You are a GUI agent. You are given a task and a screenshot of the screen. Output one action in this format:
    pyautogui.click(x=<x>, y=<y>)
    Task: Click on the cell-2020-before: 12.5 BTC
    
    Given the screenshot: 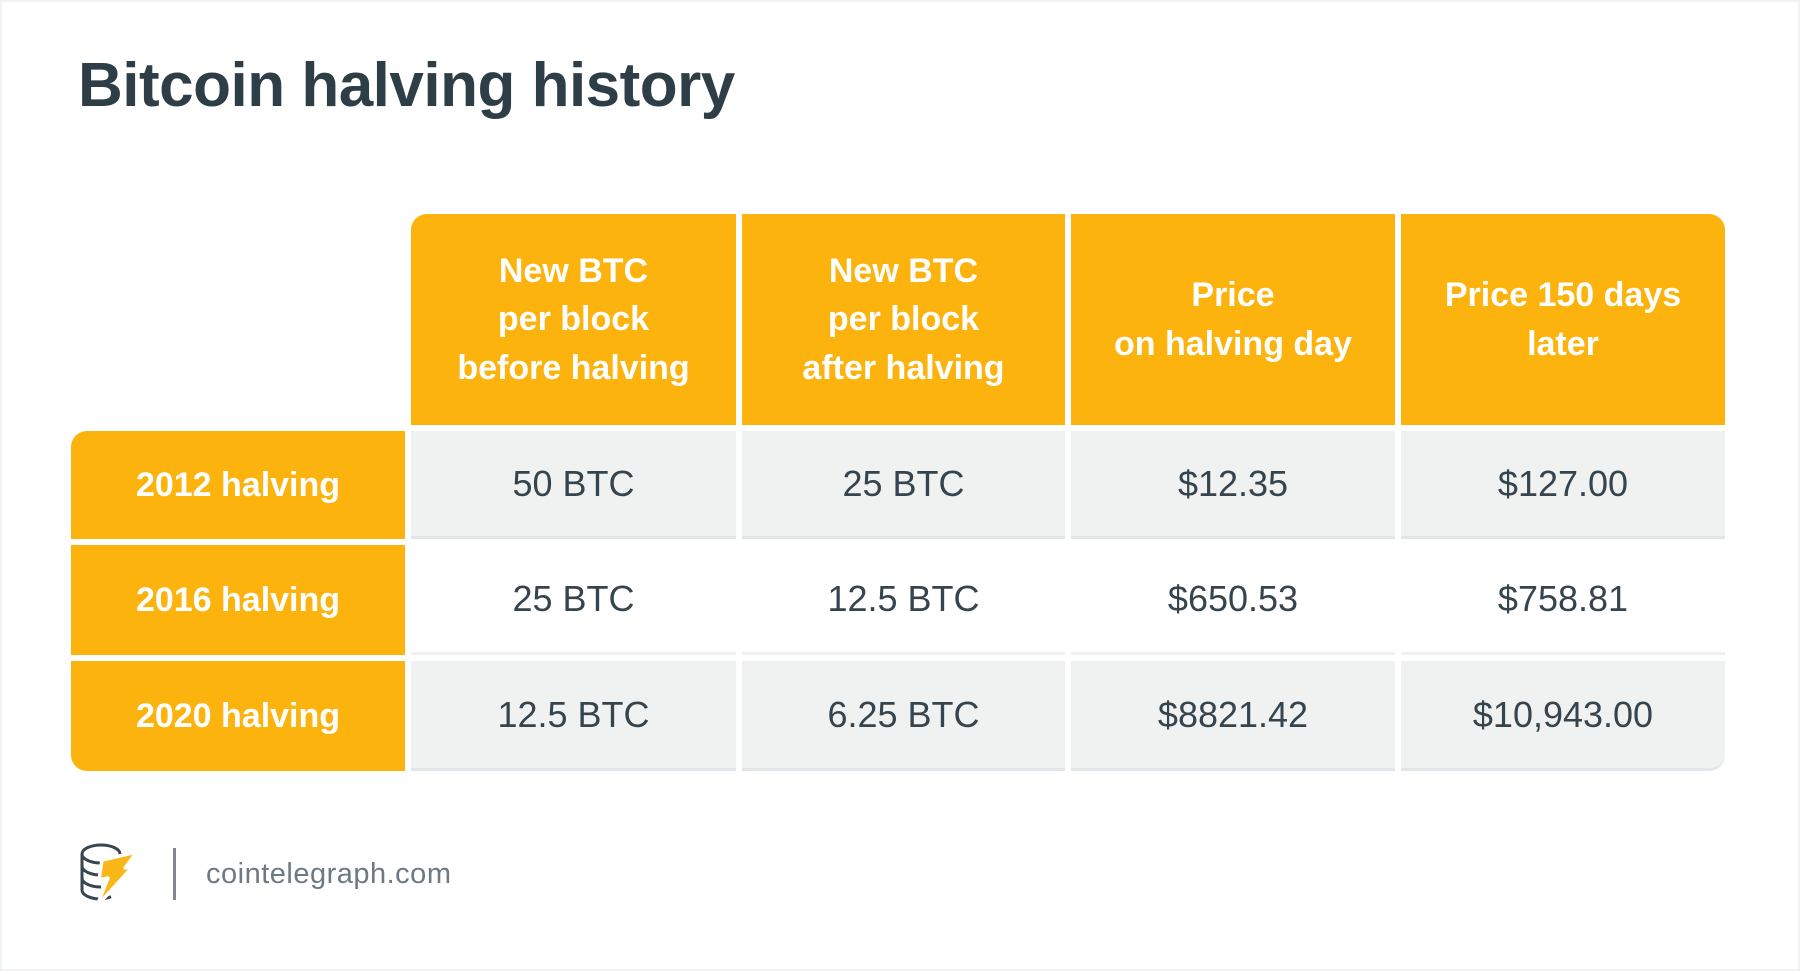 What is the action you would take?
    pyautogui.click(x=573, y=716)
    